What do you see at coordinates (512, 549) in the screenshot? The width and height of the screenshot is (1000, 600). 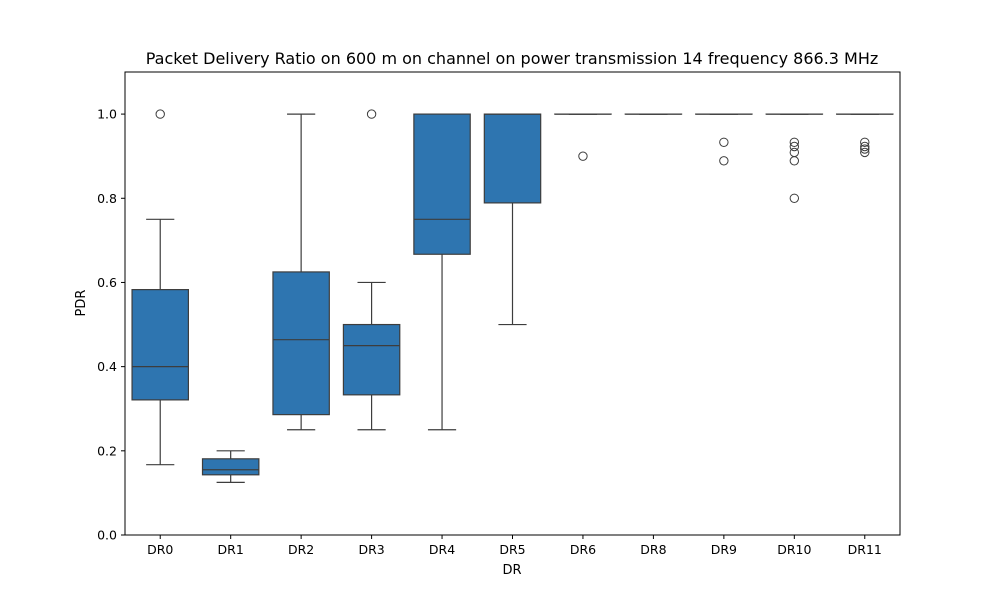 I see `x-tick-label: DR5` at bounding box center [512, 549].